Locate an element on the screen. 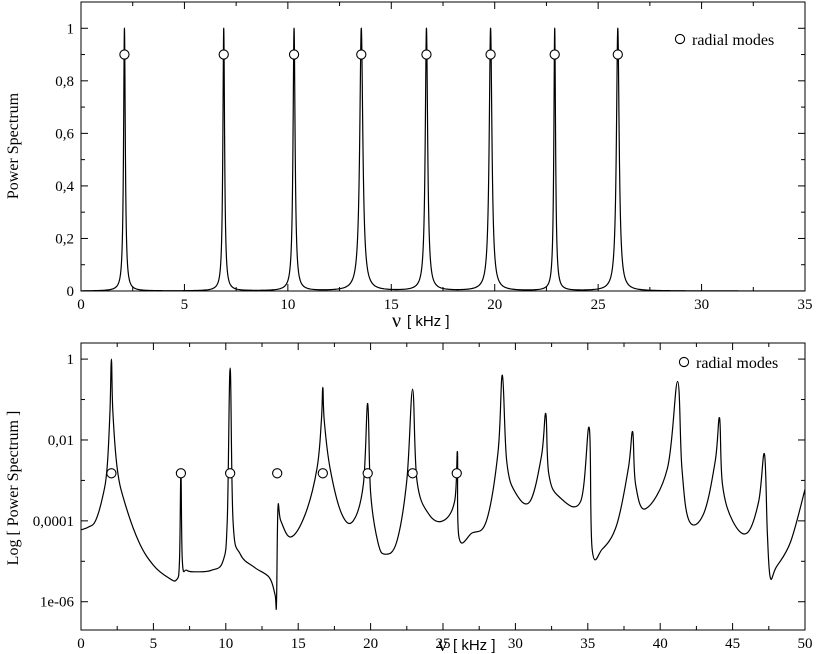 This screenshot has height=654, width=817. top-y-tick-label: 0,8 is located at coordinates (64, 82).